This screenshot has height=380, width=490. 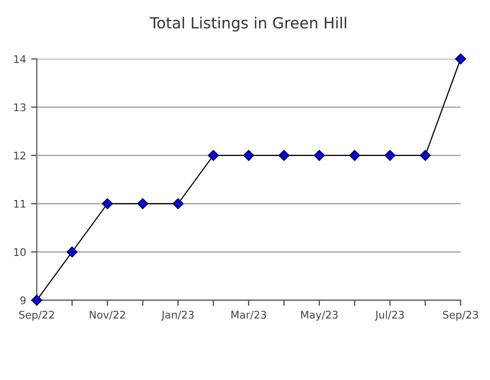 I want to click on x-tick-label: Sep/22, so click(x=36, y=315).